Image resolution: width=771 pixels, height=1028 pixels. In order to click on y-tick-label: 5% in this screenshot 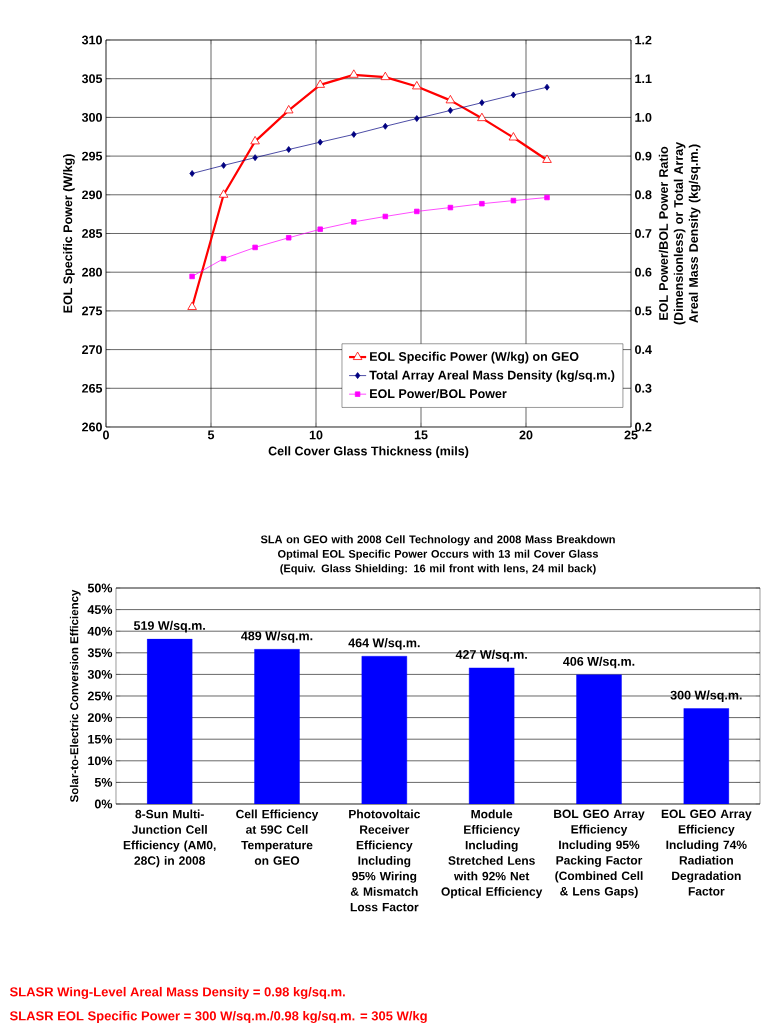, I will do `click(103, 782)`.